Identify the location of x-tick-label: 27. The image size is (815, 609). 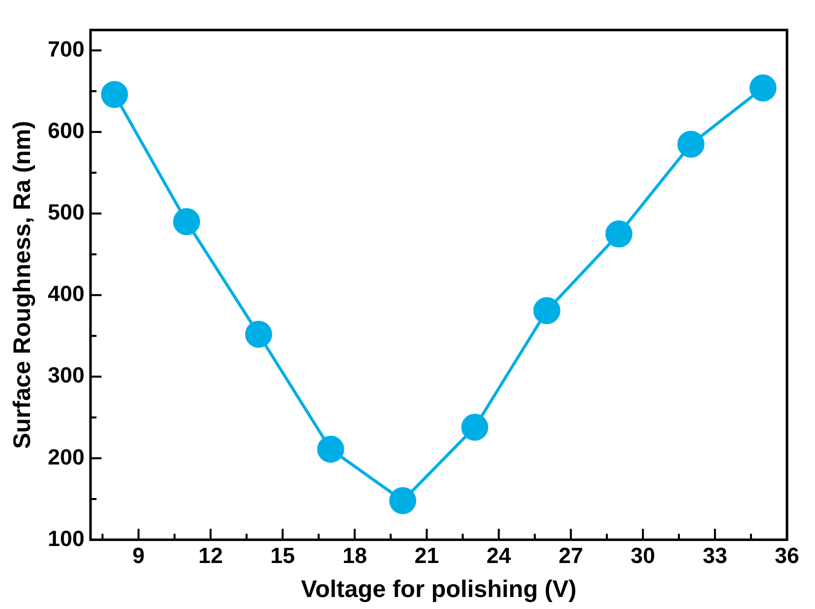
(571, 555).